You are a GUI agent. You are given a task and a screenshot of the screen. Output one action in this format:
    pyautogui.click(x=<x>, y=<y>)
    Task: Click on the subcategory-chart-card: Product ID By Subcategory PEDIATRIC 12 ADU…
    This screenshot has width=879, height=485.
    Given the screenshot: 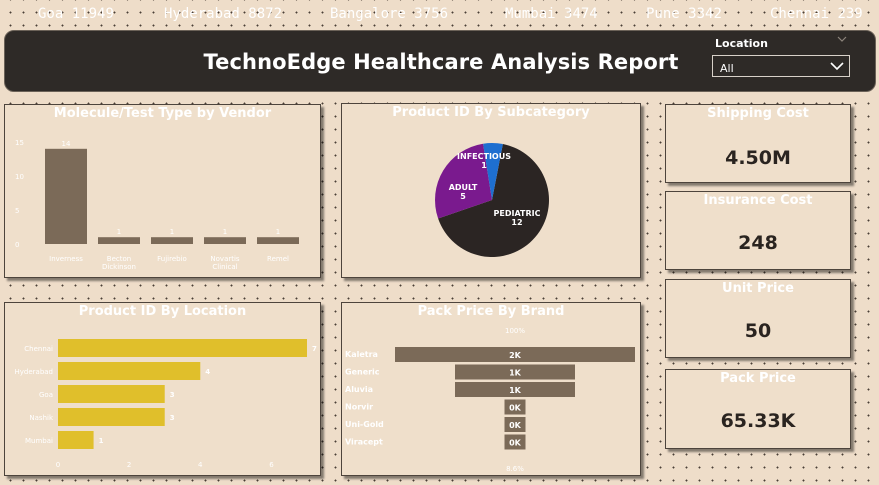 What is the action you would take?
    pyautogui.click(x=491, y=190)
    